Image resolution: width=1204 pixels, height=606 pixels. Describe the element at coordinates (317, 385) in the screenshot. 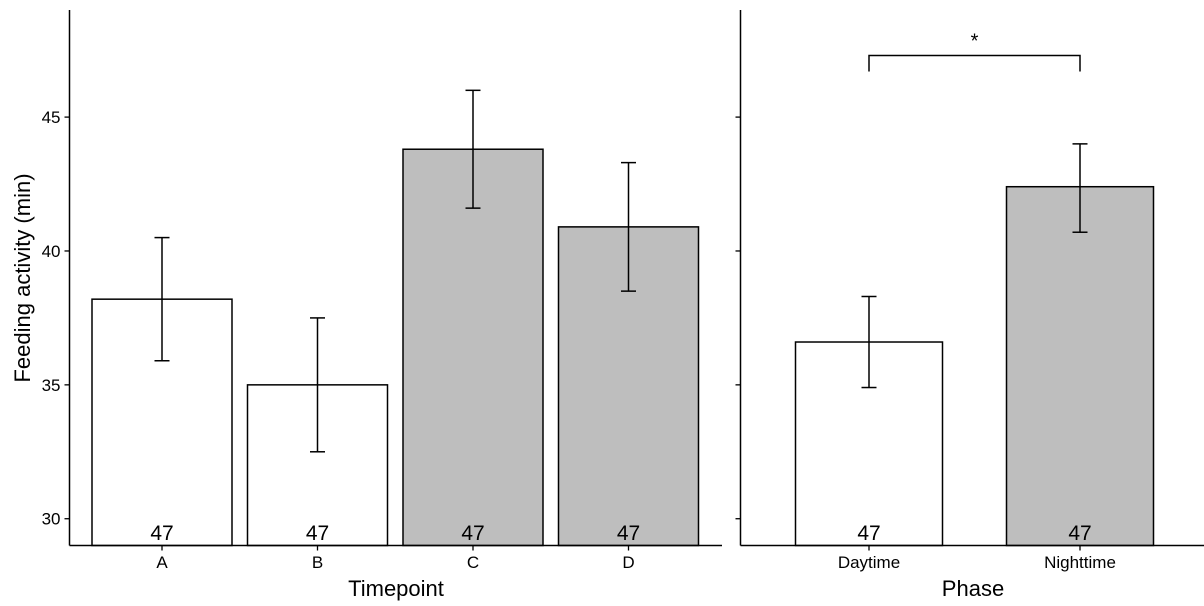

I see `timepoint-error-bar-b` at that location.